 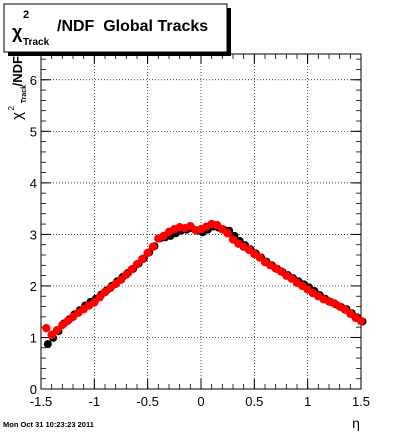 I want to click on title-box: χ 2 Track /NDF Global Tracks, so click(x=117, y=29).